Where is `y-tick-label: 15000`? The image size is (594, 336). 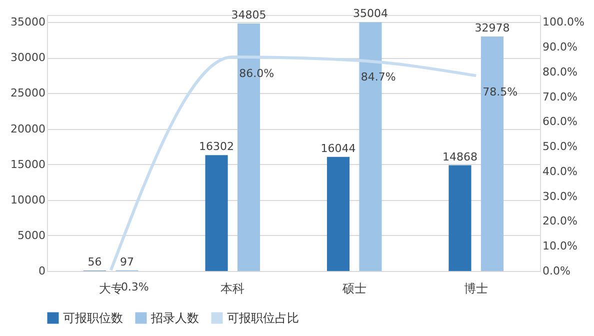 y-tick-label: 15000 is located at coordinates (28, 164).